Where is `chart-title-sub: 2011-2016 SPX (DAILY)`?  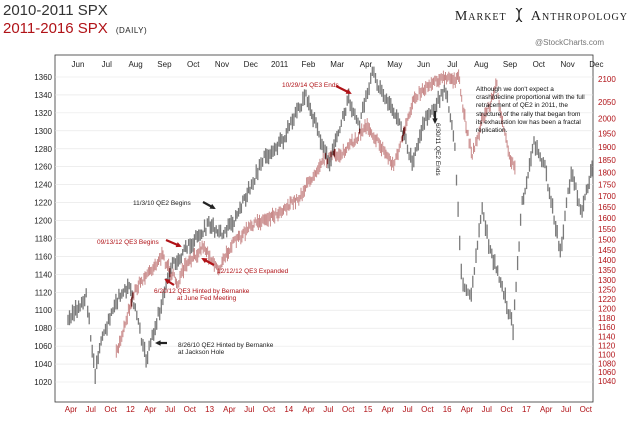
chart-title-sub: 2011-2016 SPX (DAILY) is located at coordinates (75, 28).